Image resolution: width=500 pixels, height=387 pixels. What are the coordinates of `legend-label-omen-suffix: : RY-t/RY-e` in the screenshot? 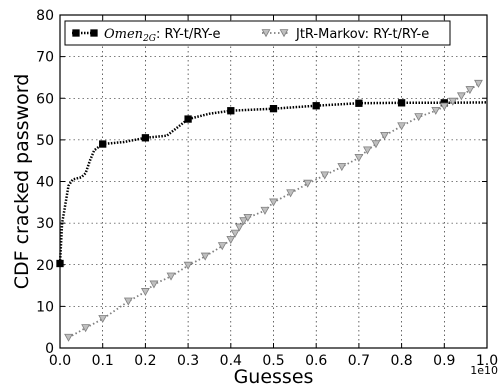 It's located at (188, 34).